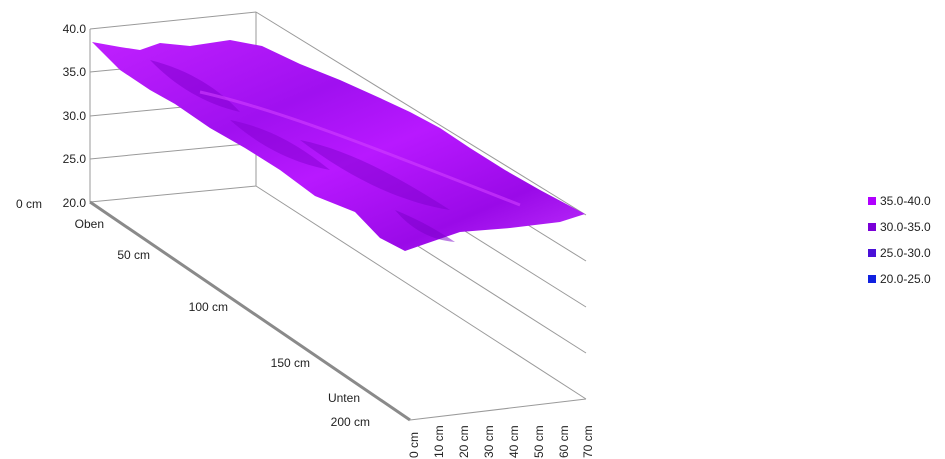 The image size is (945, 459). What do you see at coordinates (75, 159) in the screenshot?
I see `z-tick-25: 25.0` at bounding box center [75, 159].